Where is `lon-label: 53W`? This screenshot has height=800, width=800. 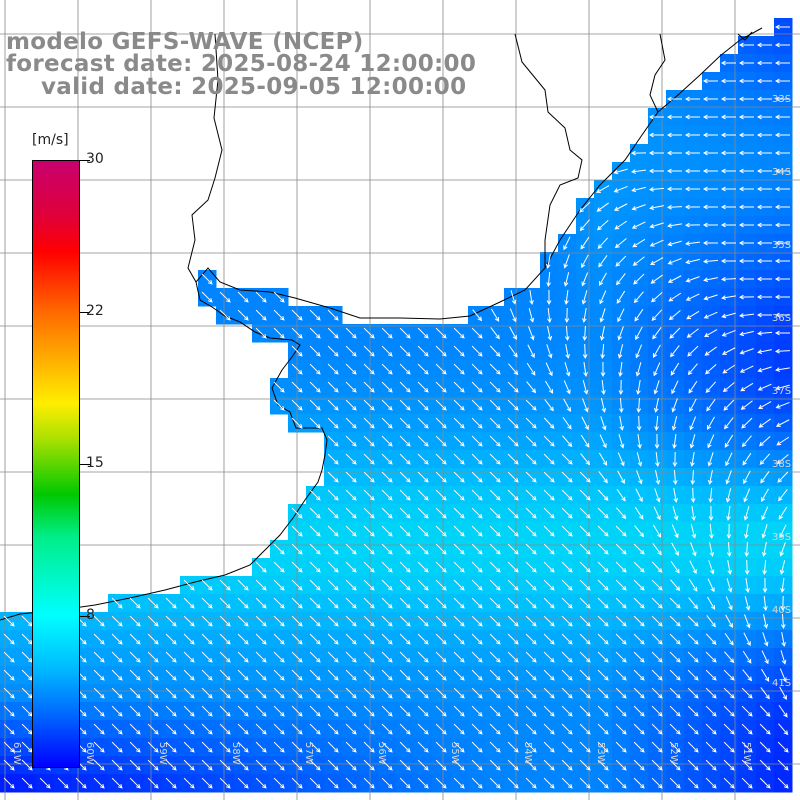
lon-label: 53W is located at coordinates (600, 753).